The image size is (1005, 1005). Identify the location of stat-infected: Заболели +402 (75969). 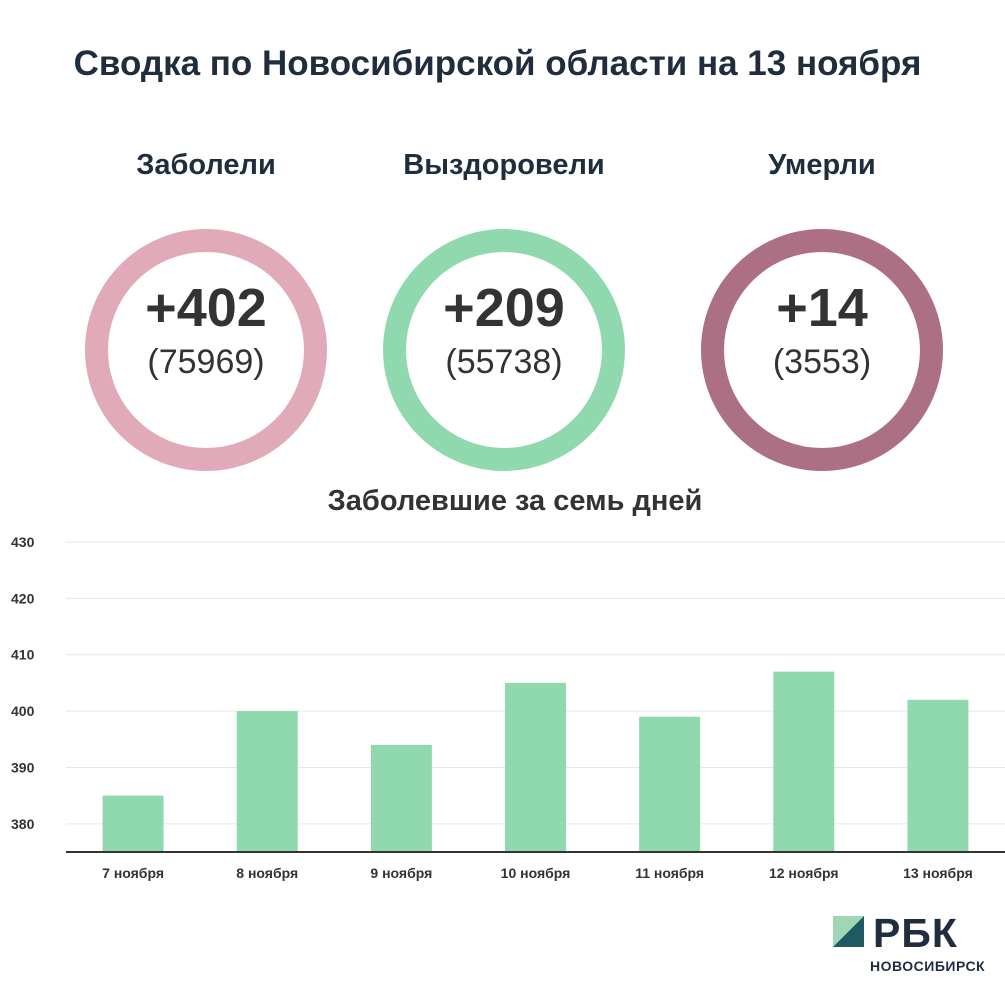
(206, 308).